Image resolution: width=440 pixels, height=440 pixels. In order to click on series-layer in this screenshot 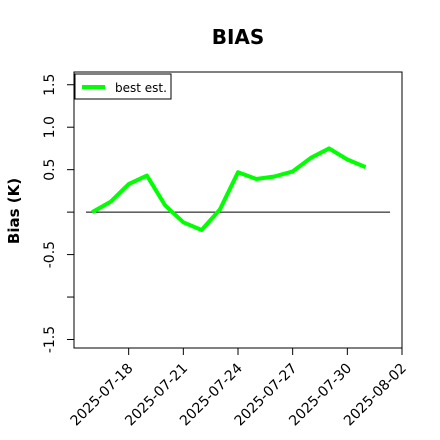, I will do `click(229, 189)`.